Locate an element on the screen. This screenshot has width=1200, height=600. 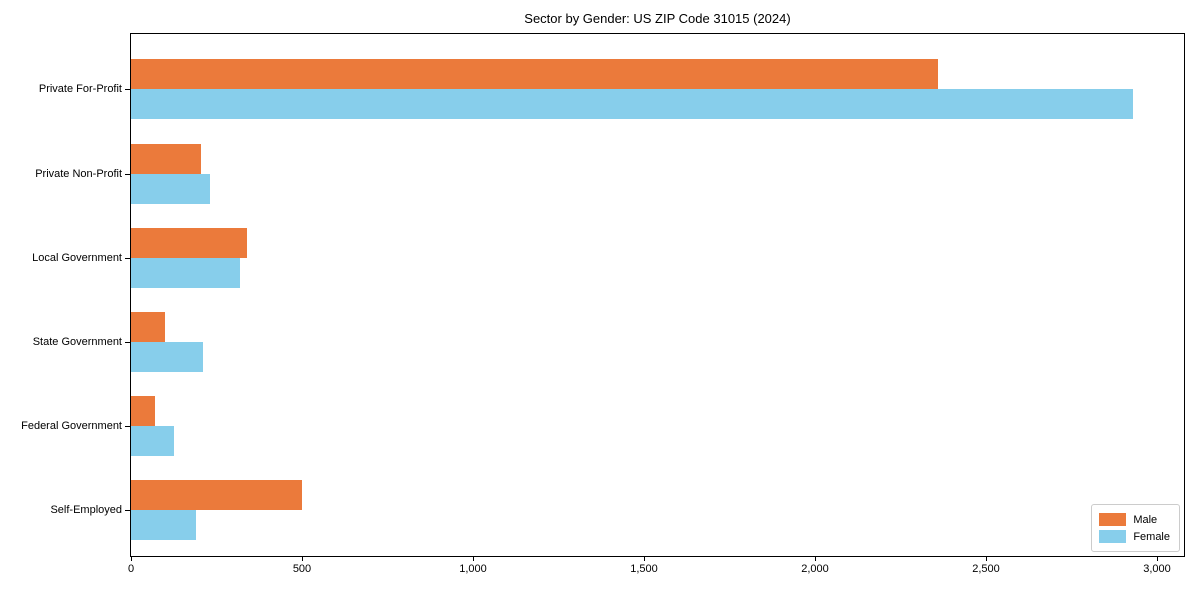
legend-entry-male: Male is located at coordinates (1134, 519).